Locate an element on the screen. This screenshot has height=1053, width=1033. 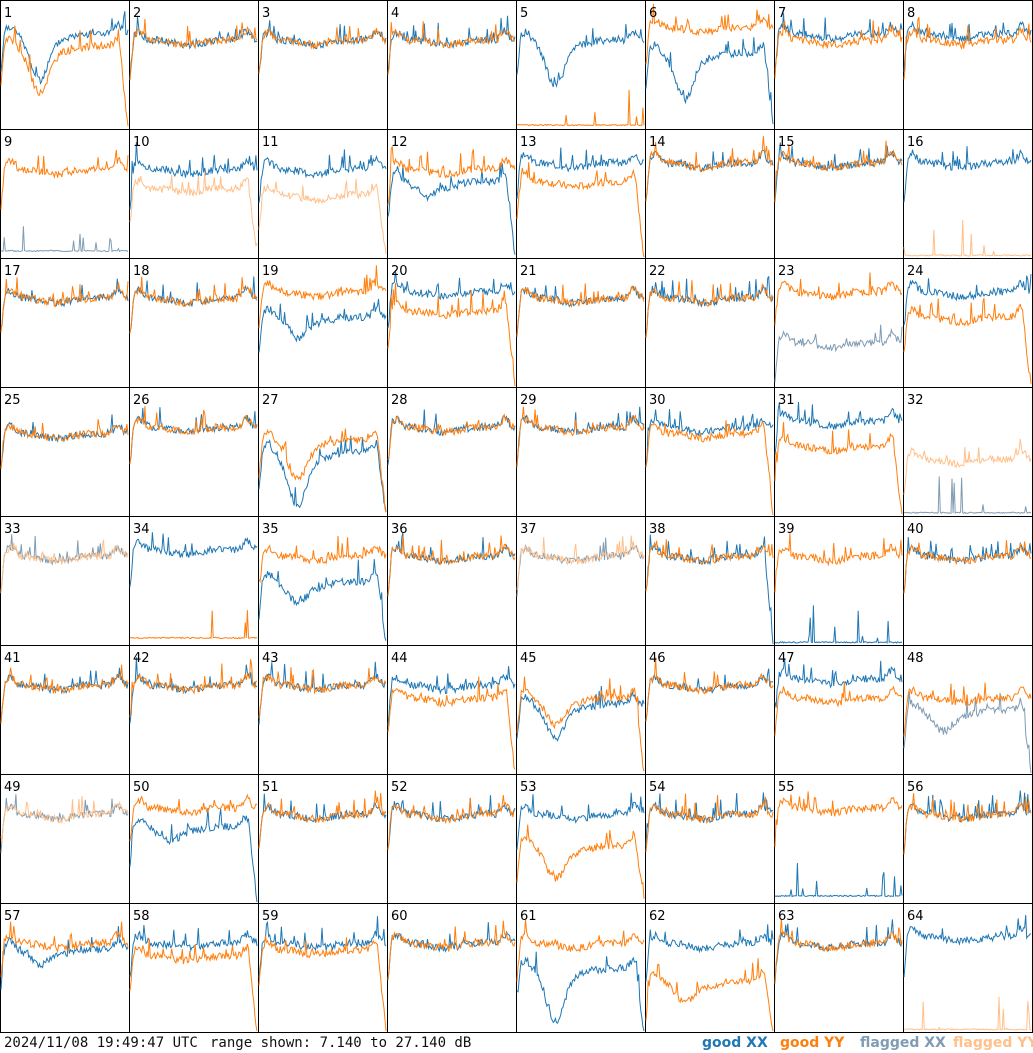
panel-2: 2 is located at coordinates (194, 65).